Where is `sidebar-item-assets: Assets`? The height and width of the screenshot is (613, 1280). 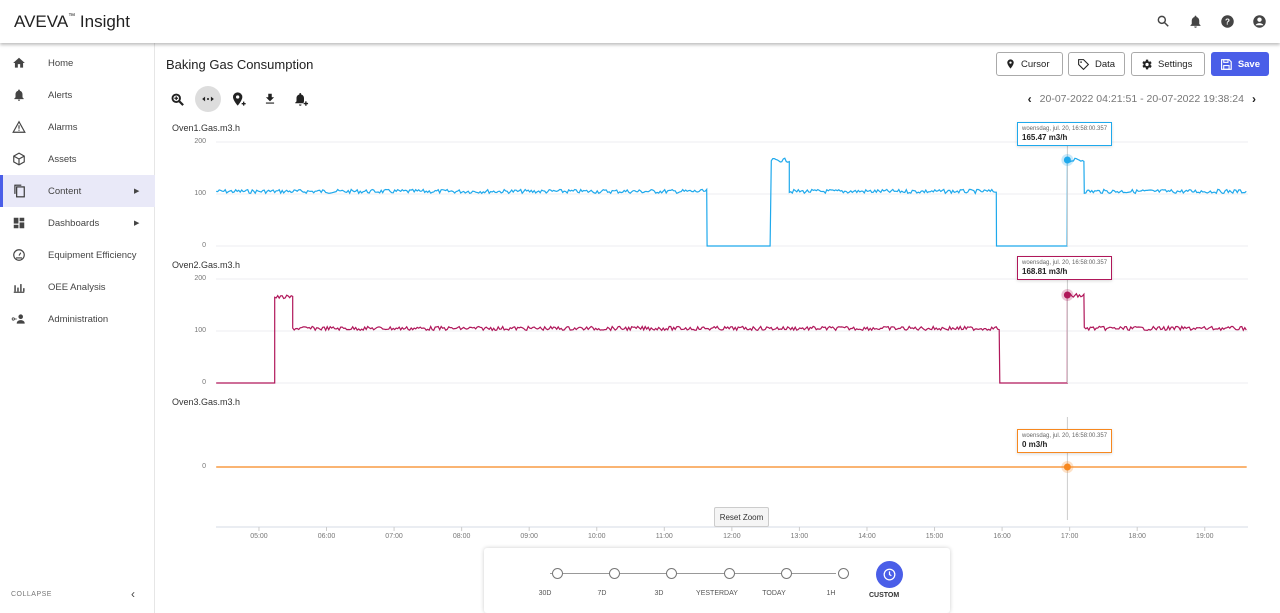 sidebar-item-assets: Assets is located at coordinates (77, 159).